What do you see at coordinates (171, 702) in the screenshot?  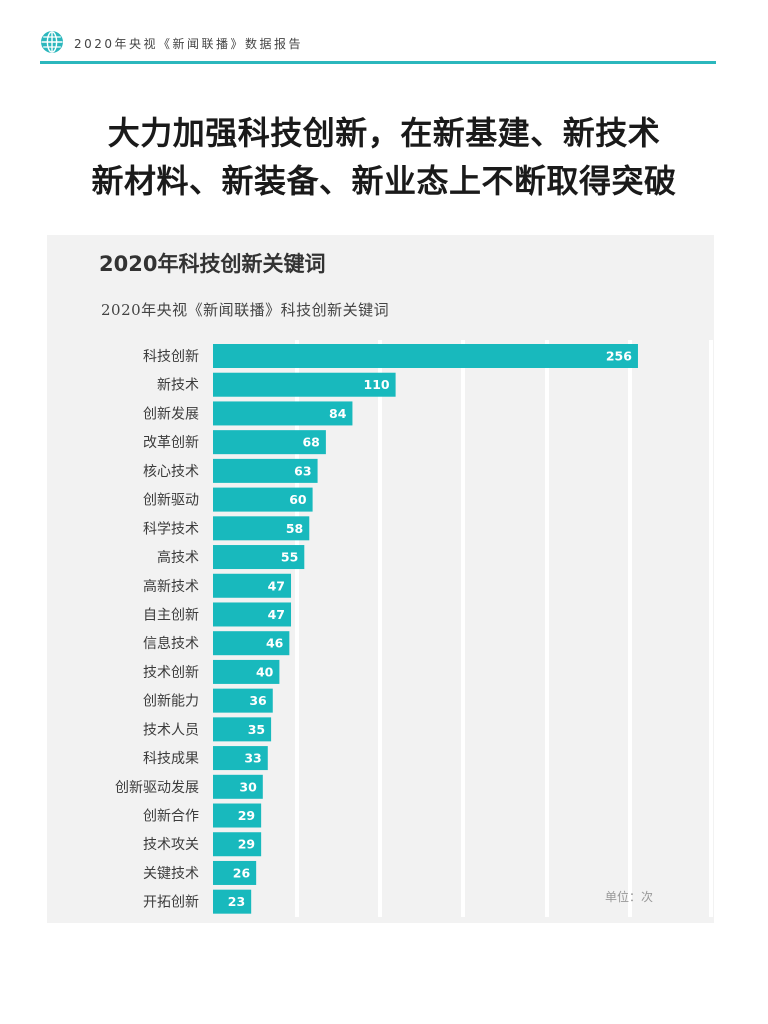 I see `category-label: 创新能力` at bounding box center [171, 702].